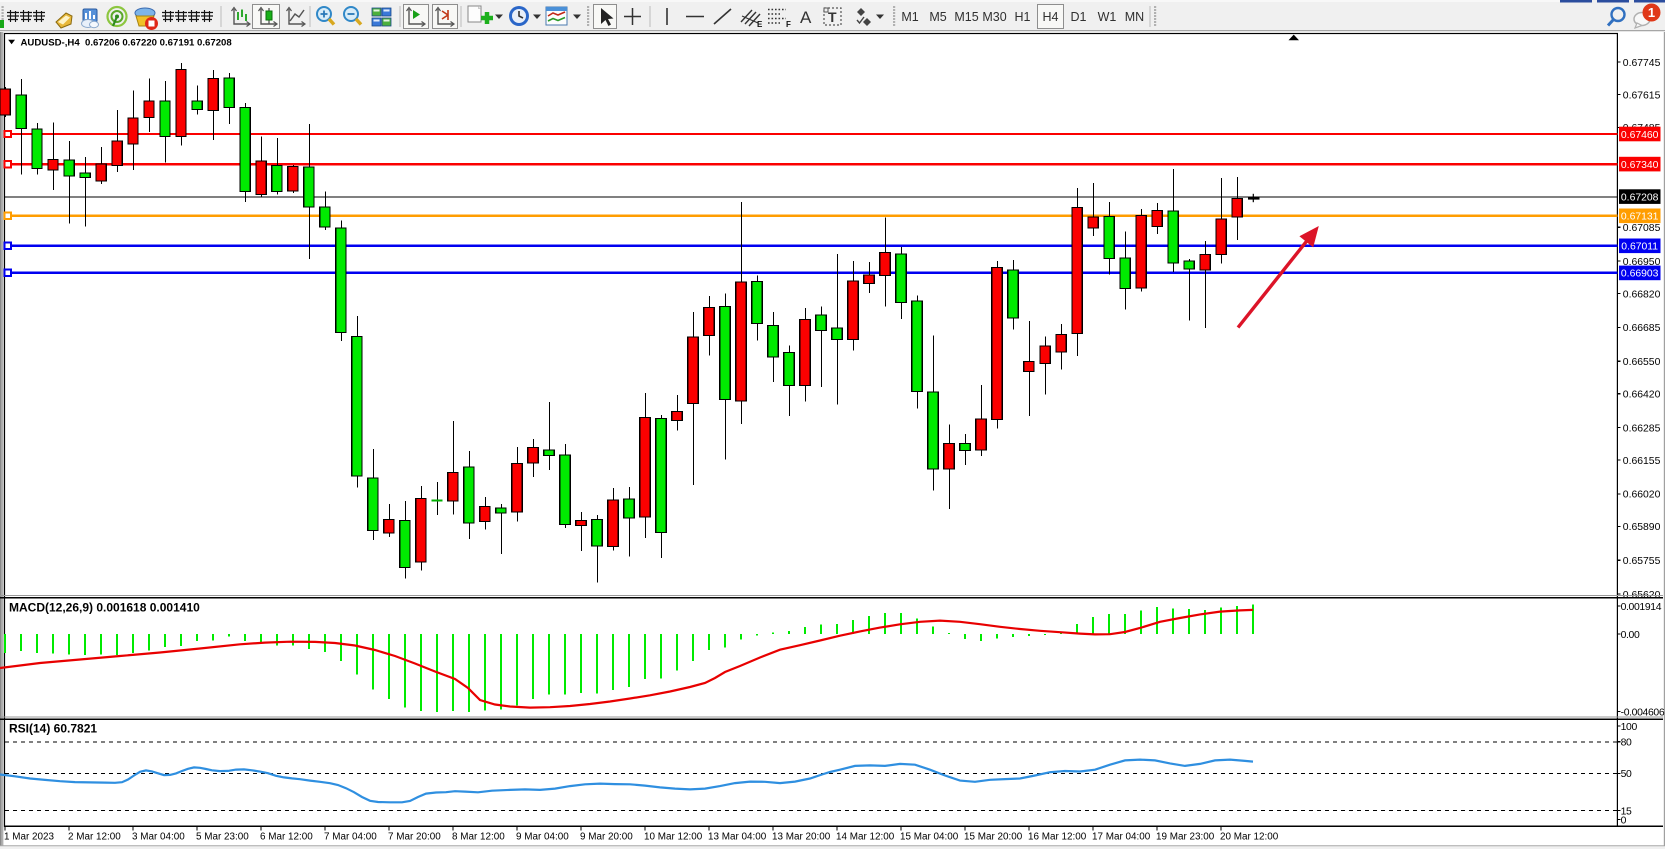 The image size is (1665, 849). I want to click on svg-text: 0.67615, so click(1642, 95).